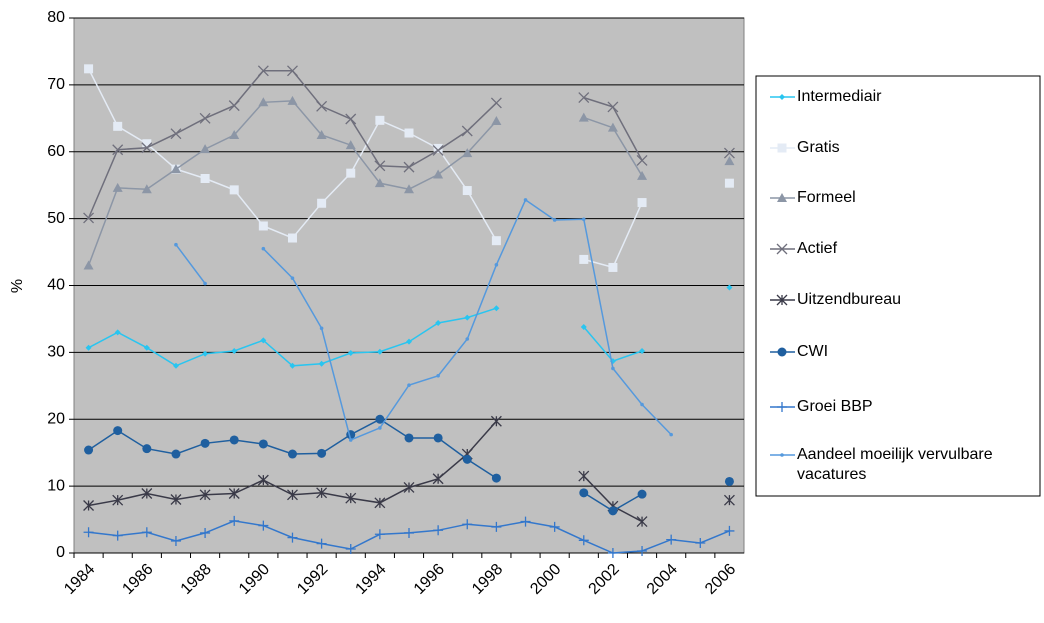 Image resolution: width=1044 pixels, height=623 pixels. What do you see at coordinates (56, 84) in the screenshot?
I see `y-tick-label: 70` at bounding box center [56, 84].